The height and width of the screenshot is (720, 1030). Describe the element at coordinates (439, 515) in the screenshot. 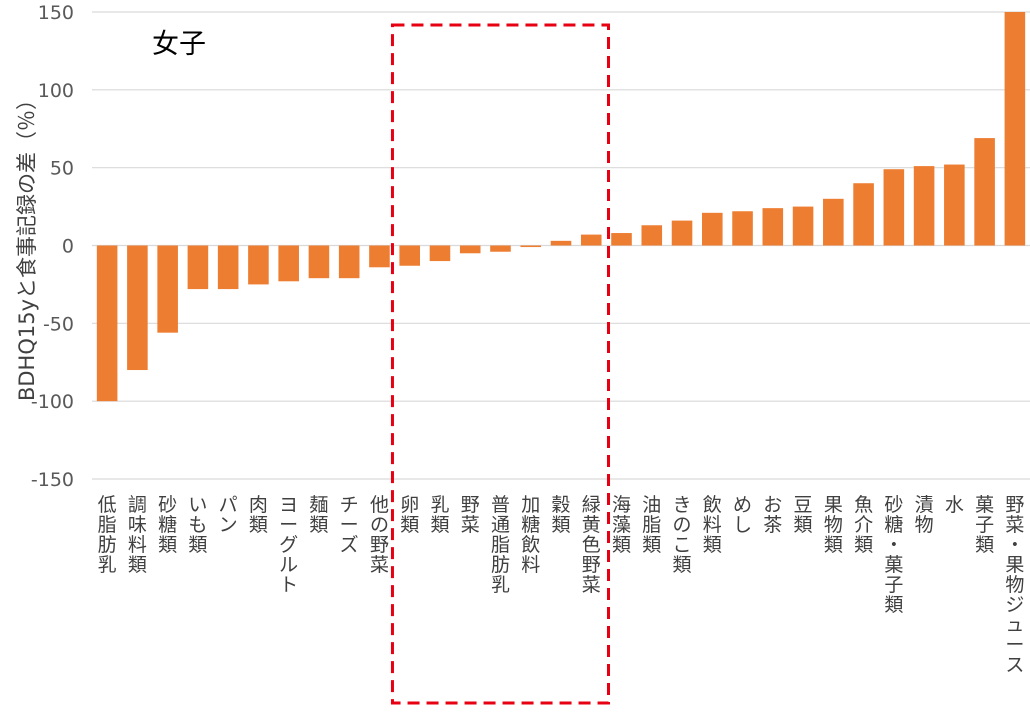

I see `category-label: 乳類` at that location.